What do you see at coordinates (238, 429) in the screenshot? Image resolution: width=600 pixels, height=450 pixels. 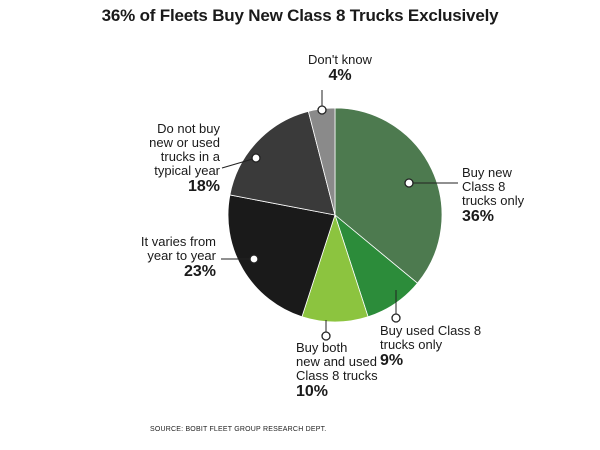 I see `source-note: SOURCE: BOBIT FLEET GROUP RESEARCH DEPT.` at bounding box center [238, 429].